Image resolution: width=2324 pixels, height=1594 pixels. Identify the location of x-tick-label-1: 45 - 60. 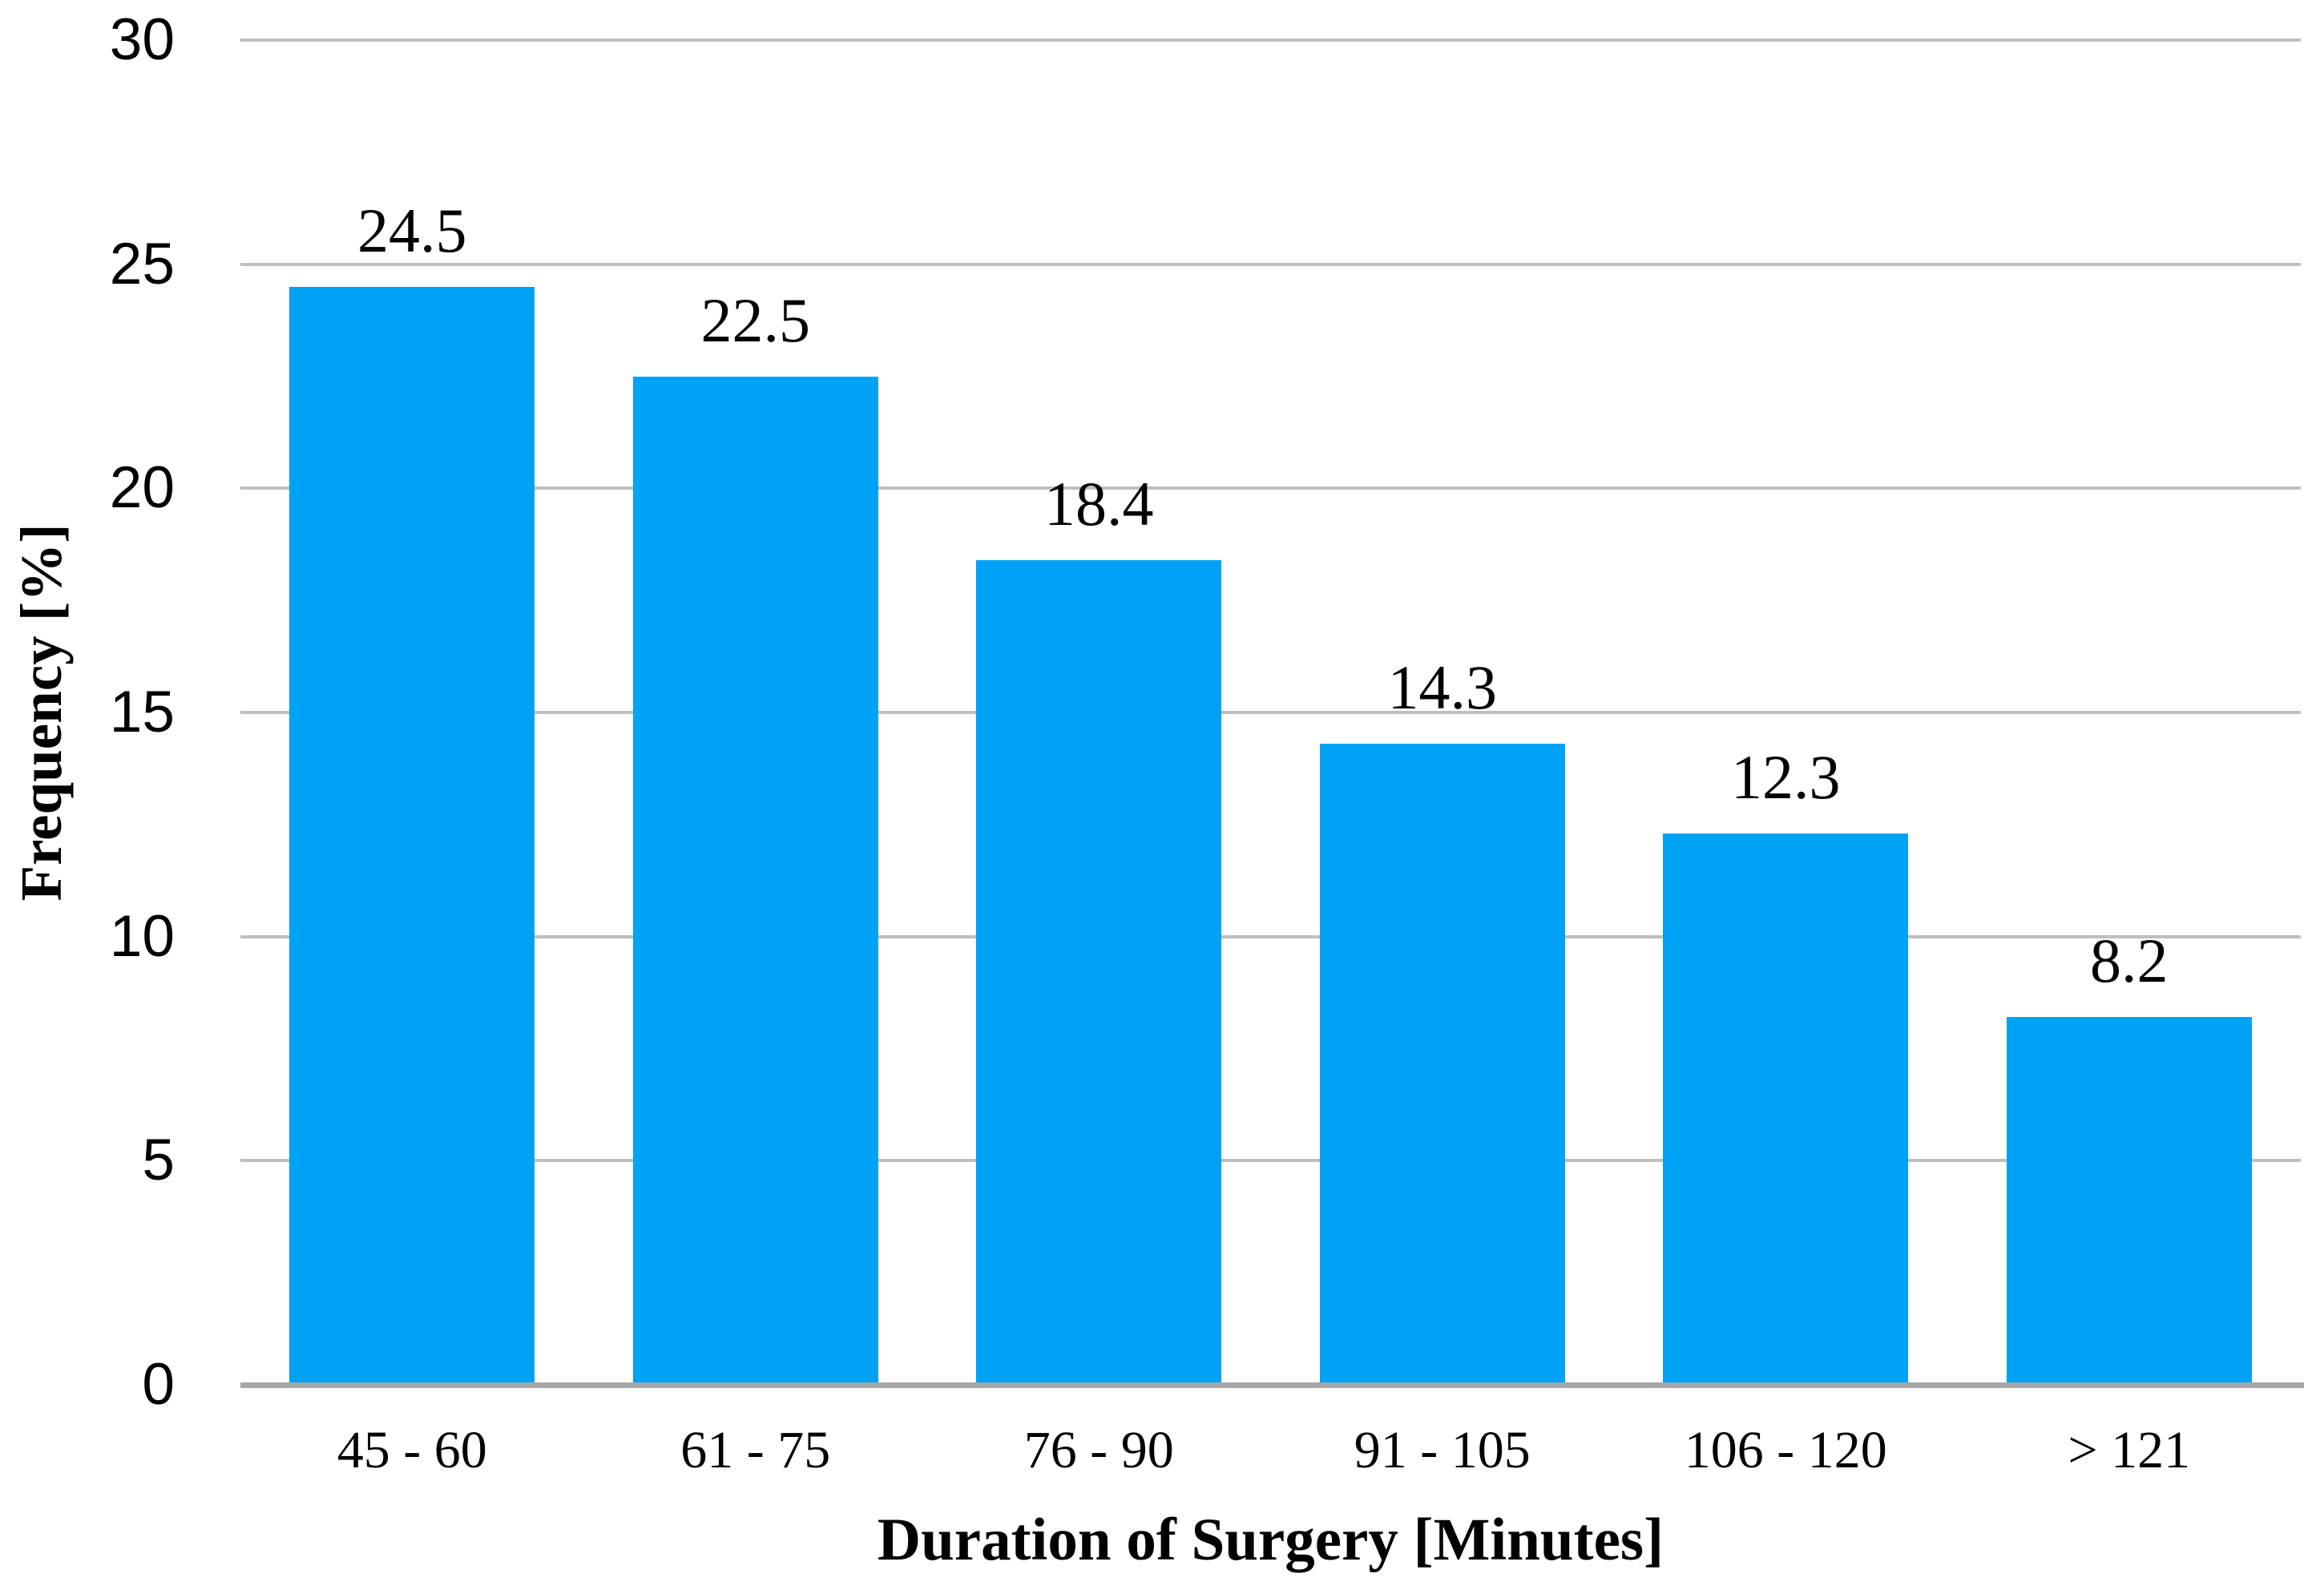
(412, 1450).